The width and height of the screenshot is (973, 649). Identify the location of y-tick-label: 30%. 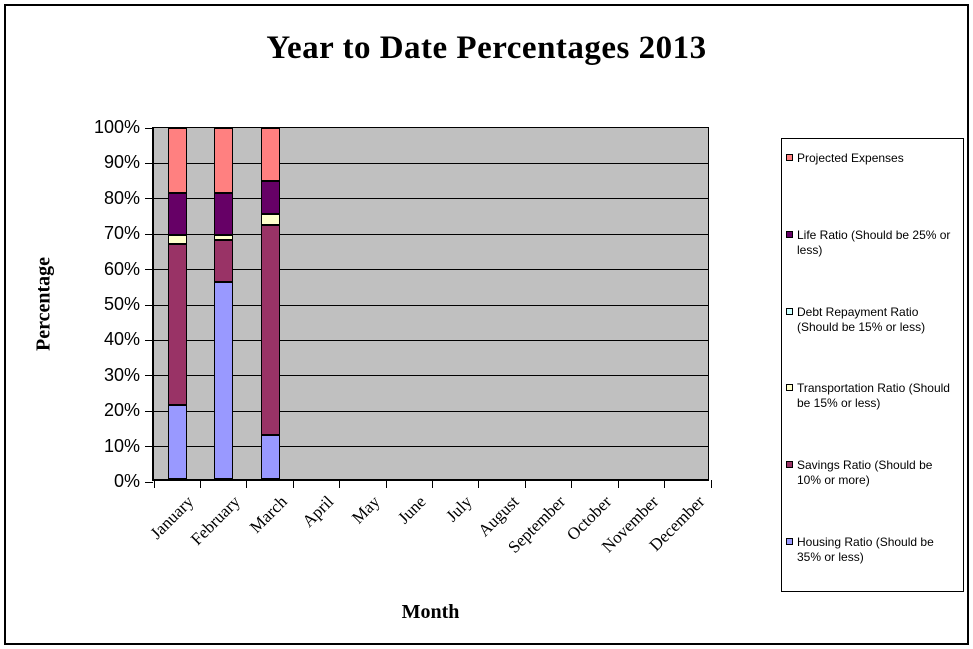
(121, 374).